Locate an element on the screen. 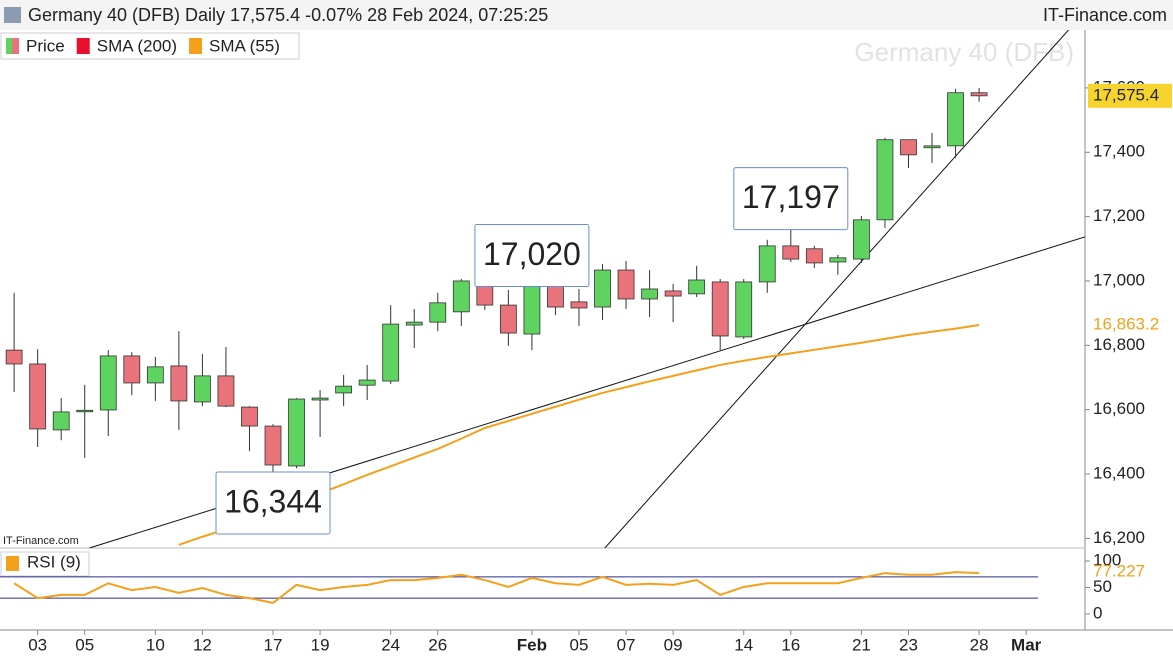 This screenshot has height=660, width=1173. y-tick-label: 17,400 is located at coordinates (1119, 151).